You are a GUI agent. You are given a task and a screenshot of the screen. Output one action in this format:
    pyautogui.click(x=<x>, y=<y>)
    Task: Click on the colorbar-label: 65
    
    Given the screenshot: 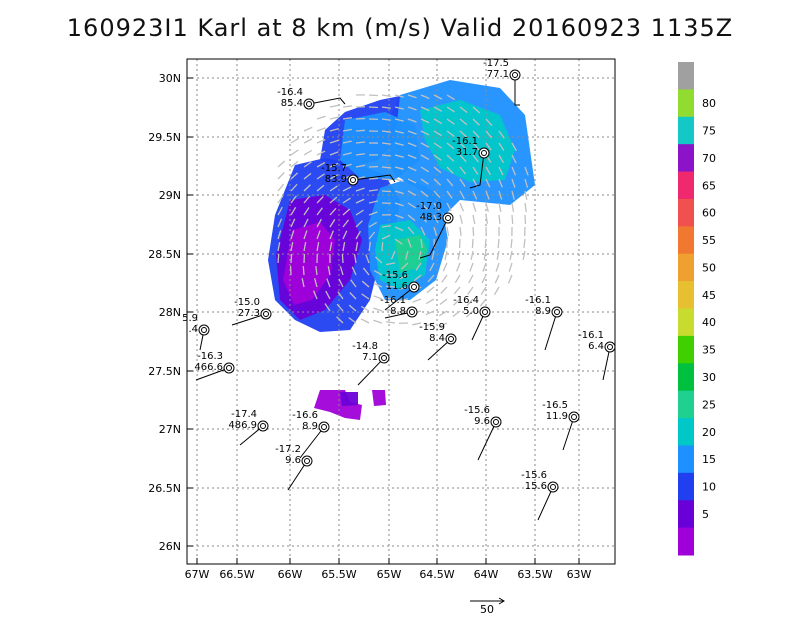 What is the action you would take?
    pyautogui.click(x=709, y=185)
    